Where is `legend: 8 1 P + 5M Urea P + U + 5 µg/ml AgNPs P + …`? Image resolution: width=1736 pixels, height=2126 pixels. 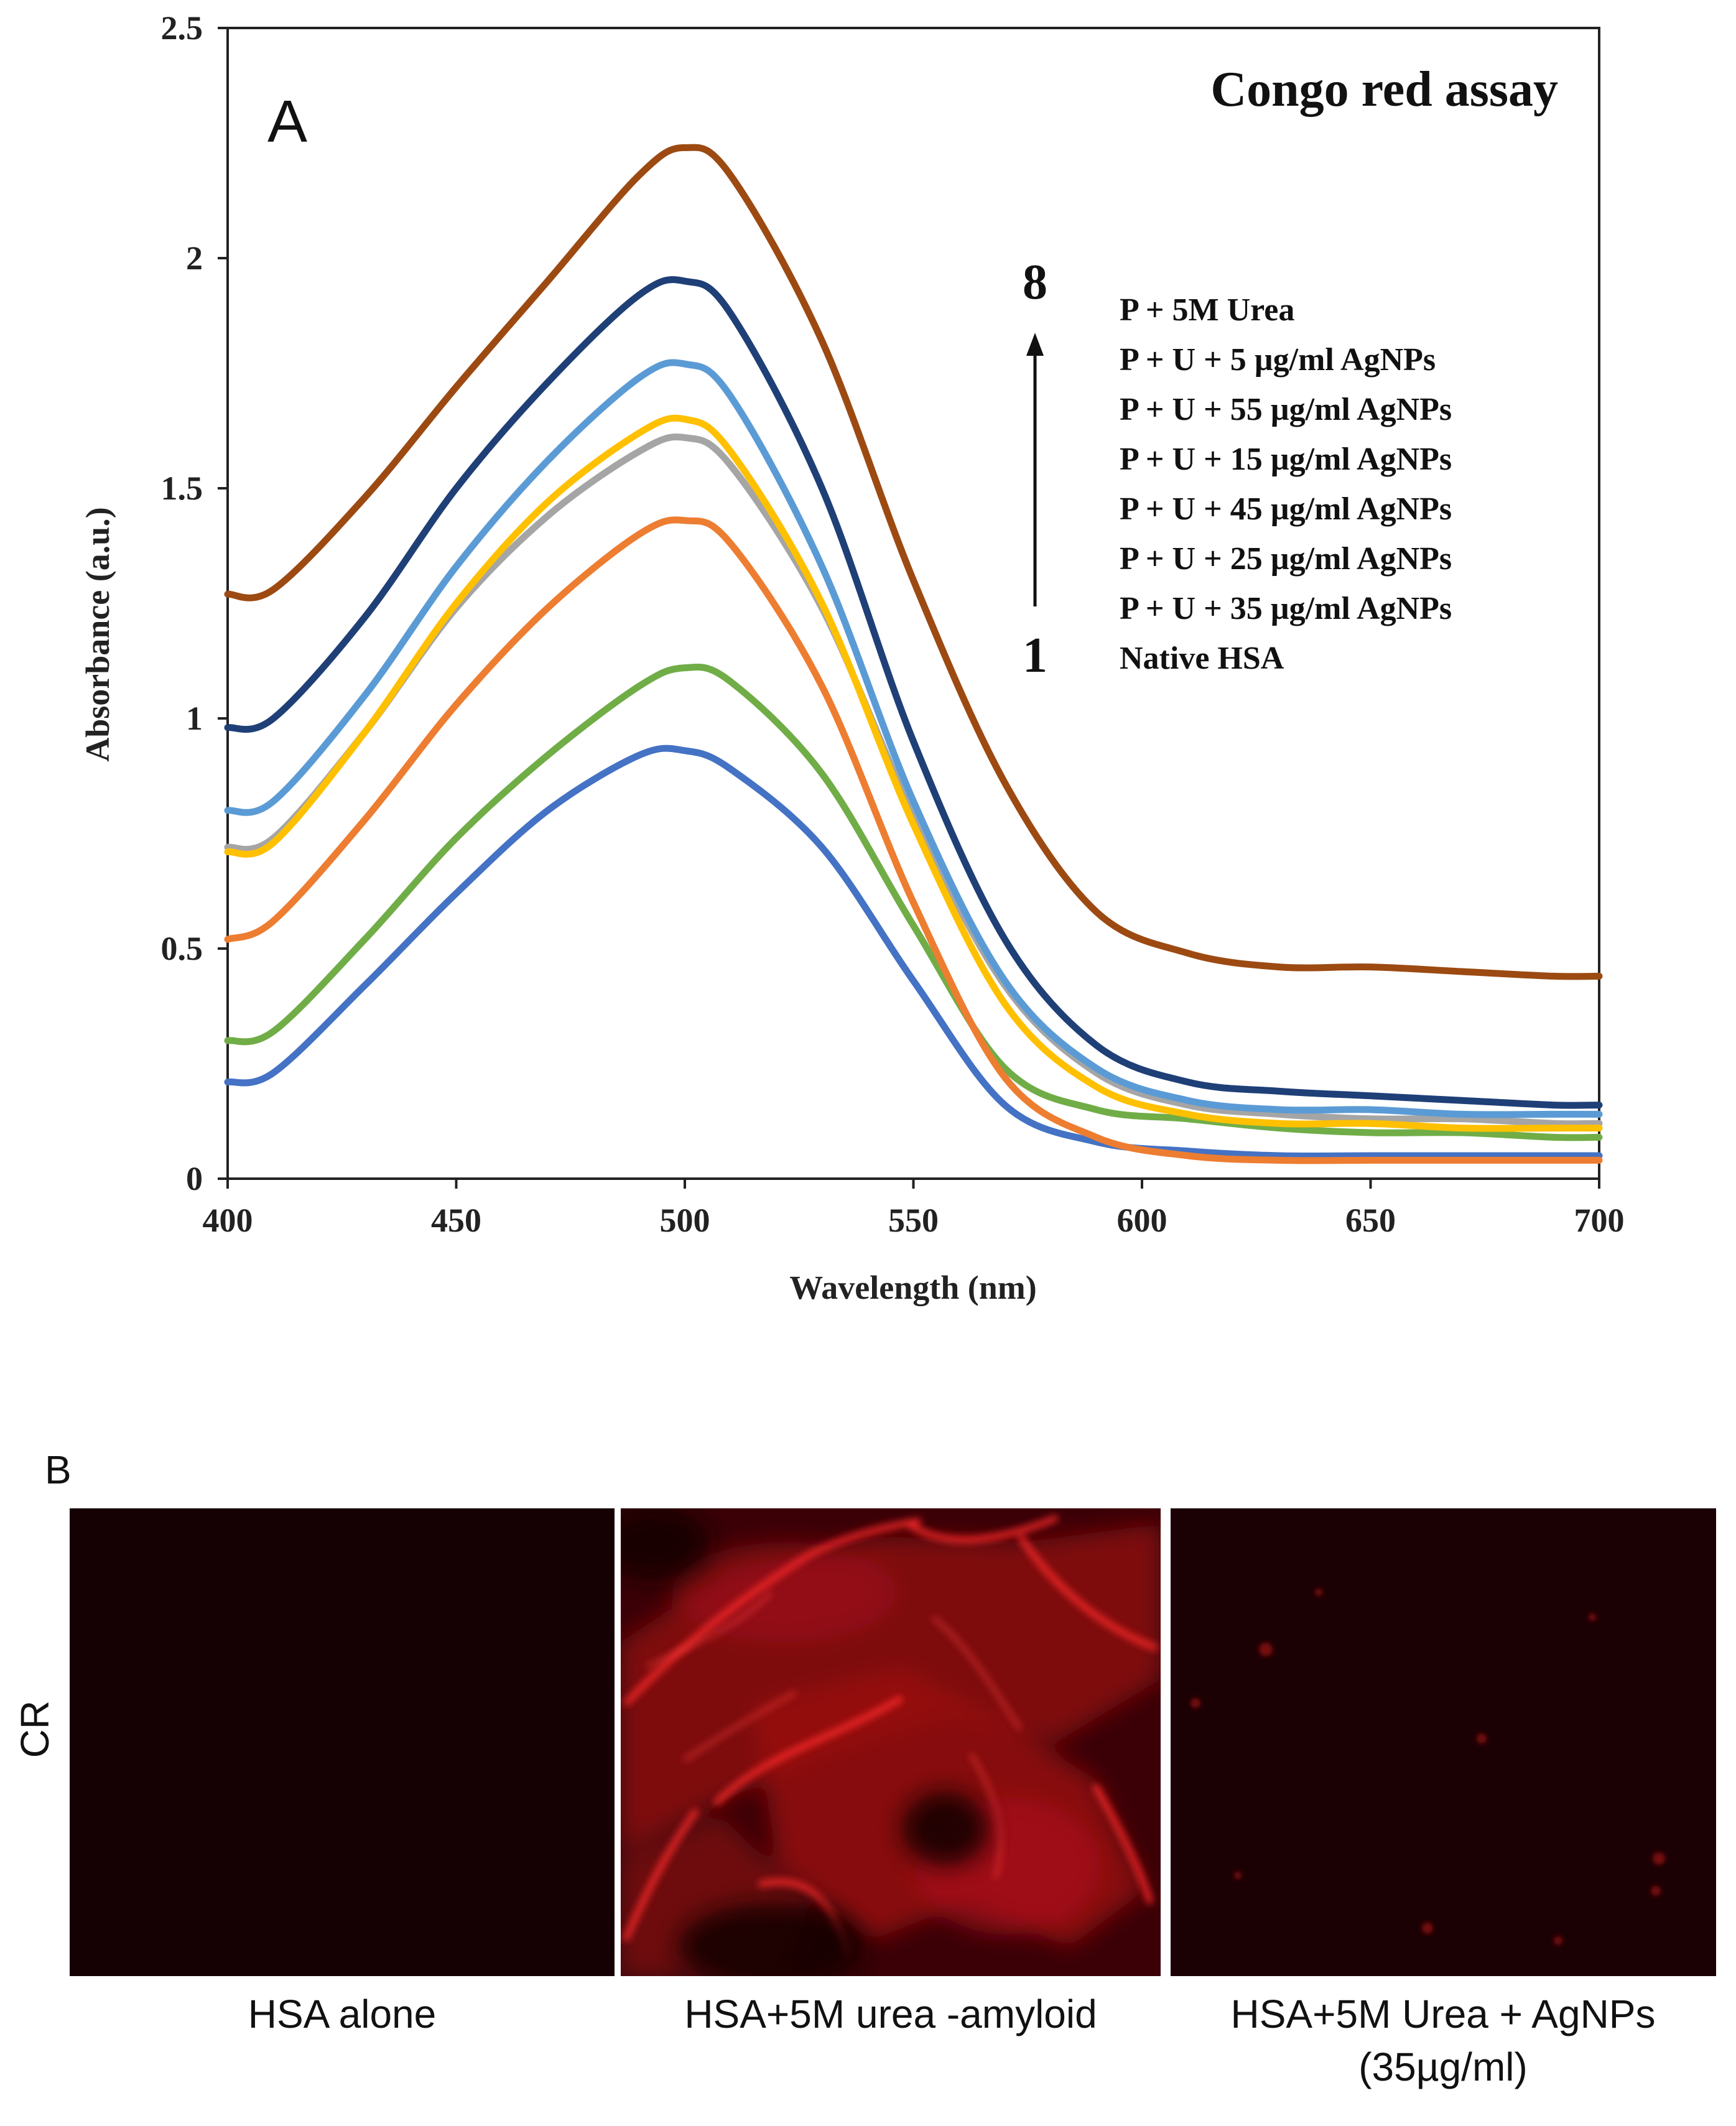 legend: 8 1 P + 5M Urea P + U + 5 µg/ml AgNPs P + … is located at coordinates (1237, 469).